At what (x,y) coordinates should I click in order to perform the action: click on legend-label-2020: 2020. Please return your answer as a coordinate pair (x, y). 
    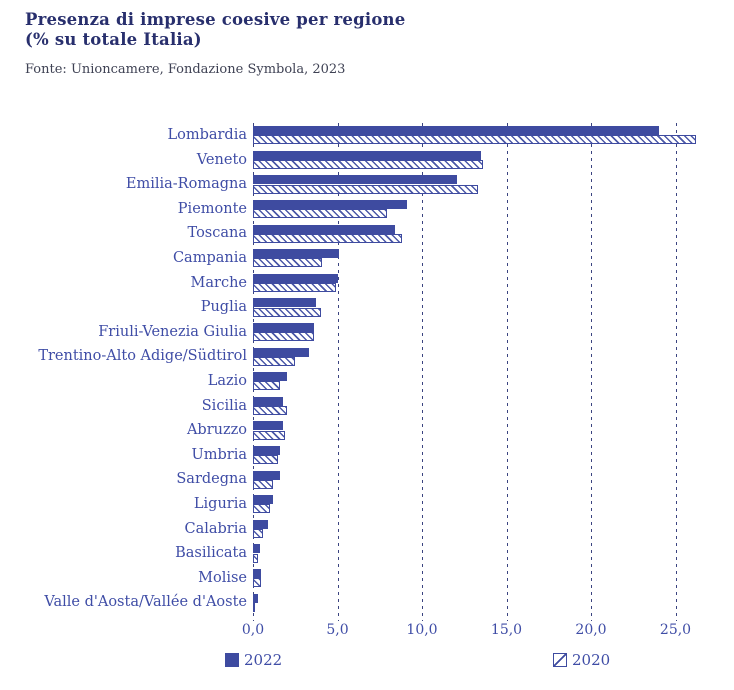
    Looking at the image, I should click on (591, 660).